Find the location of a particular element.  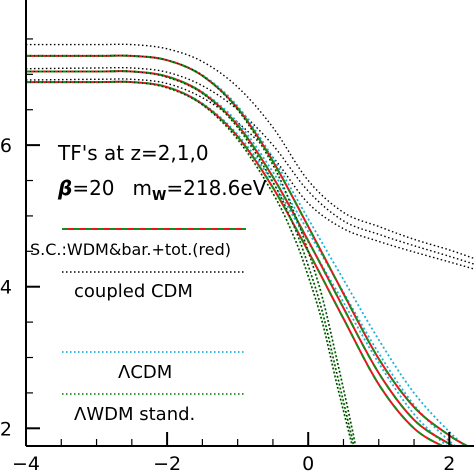

y-tick-label-0: 2 is located at coordinates (6, 429).